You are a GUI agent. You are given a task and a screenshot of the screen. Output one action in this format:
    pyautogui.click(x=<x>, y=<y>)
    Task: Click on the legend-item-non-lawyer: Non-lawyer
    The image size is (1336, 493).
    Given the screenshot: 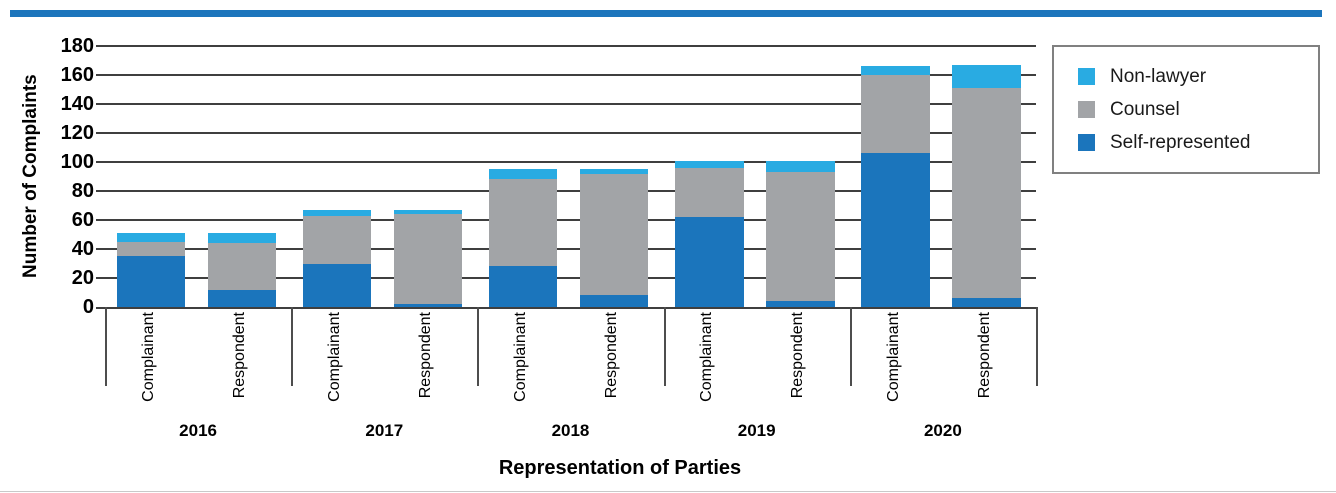 What is the action you would take?
    pyautogui.click(x=1198, y=77)
    